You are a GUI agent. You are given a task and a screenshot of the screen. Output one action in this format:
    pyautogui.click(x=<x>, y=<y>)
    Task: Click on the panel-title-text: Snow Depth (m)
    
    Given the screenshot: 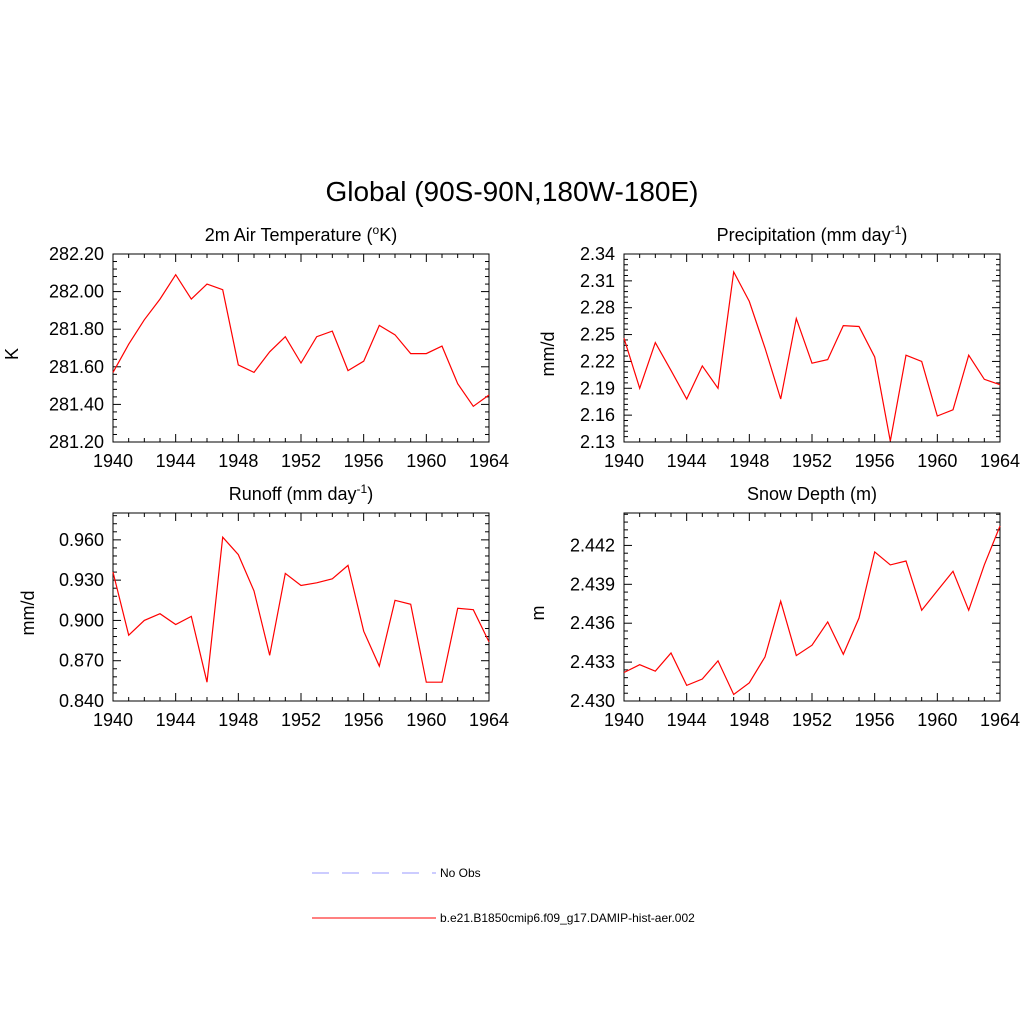 What is the action you would take?
    pyautogui.click(x=812, y=494)
    